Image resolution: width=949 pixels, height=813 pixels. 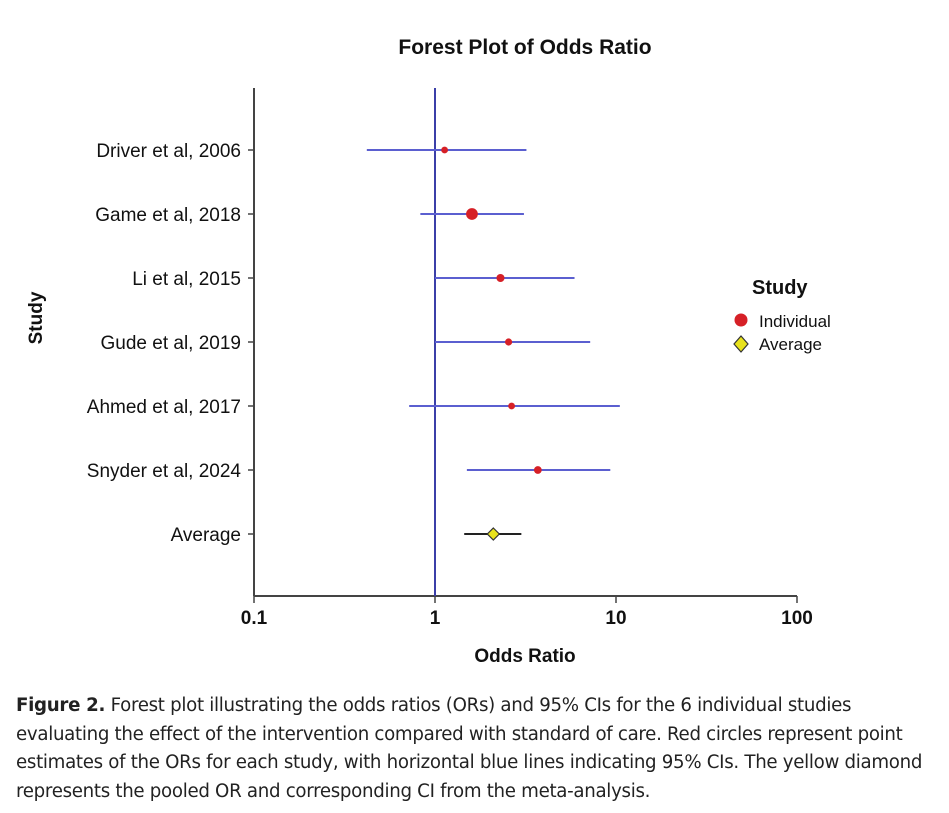 I want to click on legend-title: Study, so click(x=780, y=288).